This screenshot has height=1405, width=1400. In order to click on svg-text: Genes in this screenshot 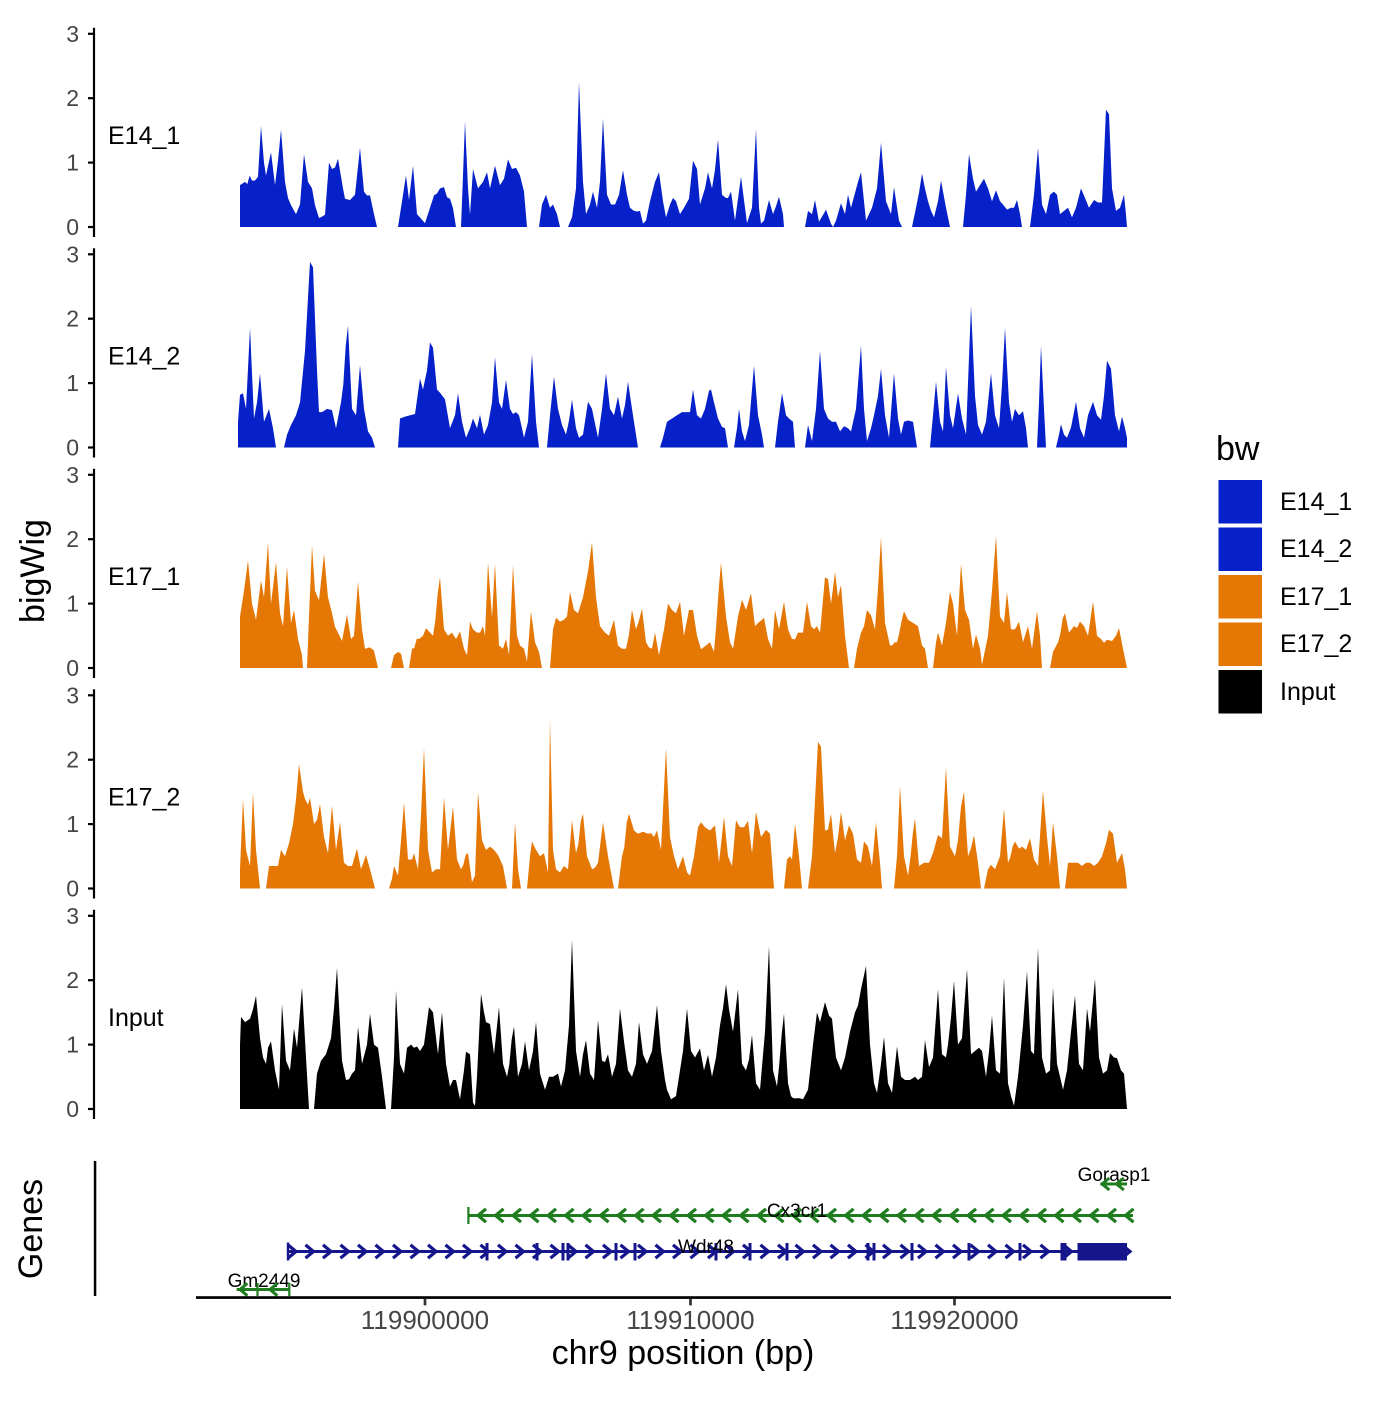, I will do `click(31, 1229)`.